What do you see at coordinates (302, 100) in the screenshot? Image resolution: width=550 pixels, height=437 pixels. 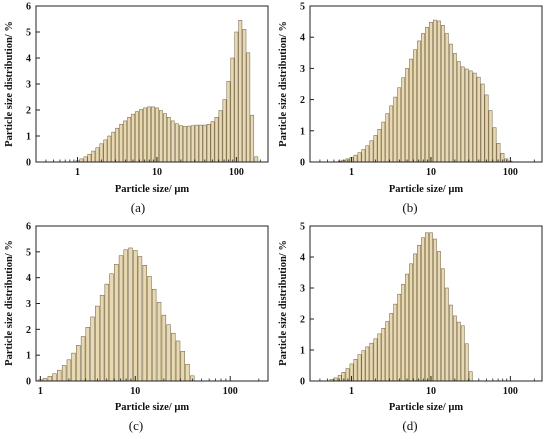 I see `y-tick-label-b: 2` at bounding box center [302, 100].